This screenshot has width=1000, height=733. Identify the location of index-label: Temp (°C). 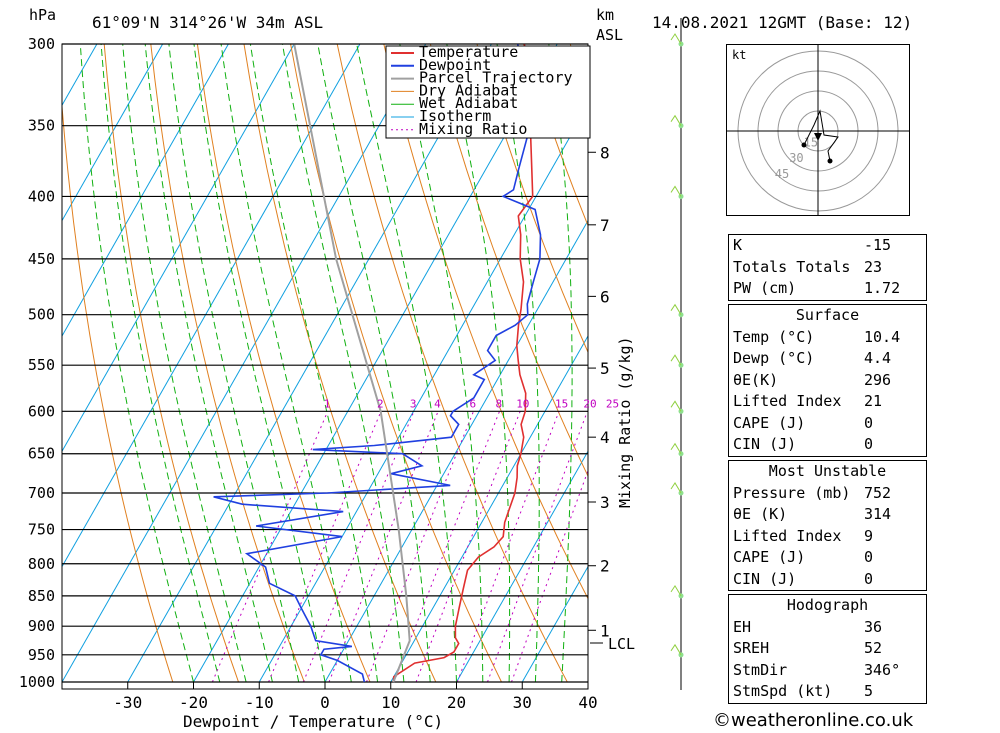
(774, 336).